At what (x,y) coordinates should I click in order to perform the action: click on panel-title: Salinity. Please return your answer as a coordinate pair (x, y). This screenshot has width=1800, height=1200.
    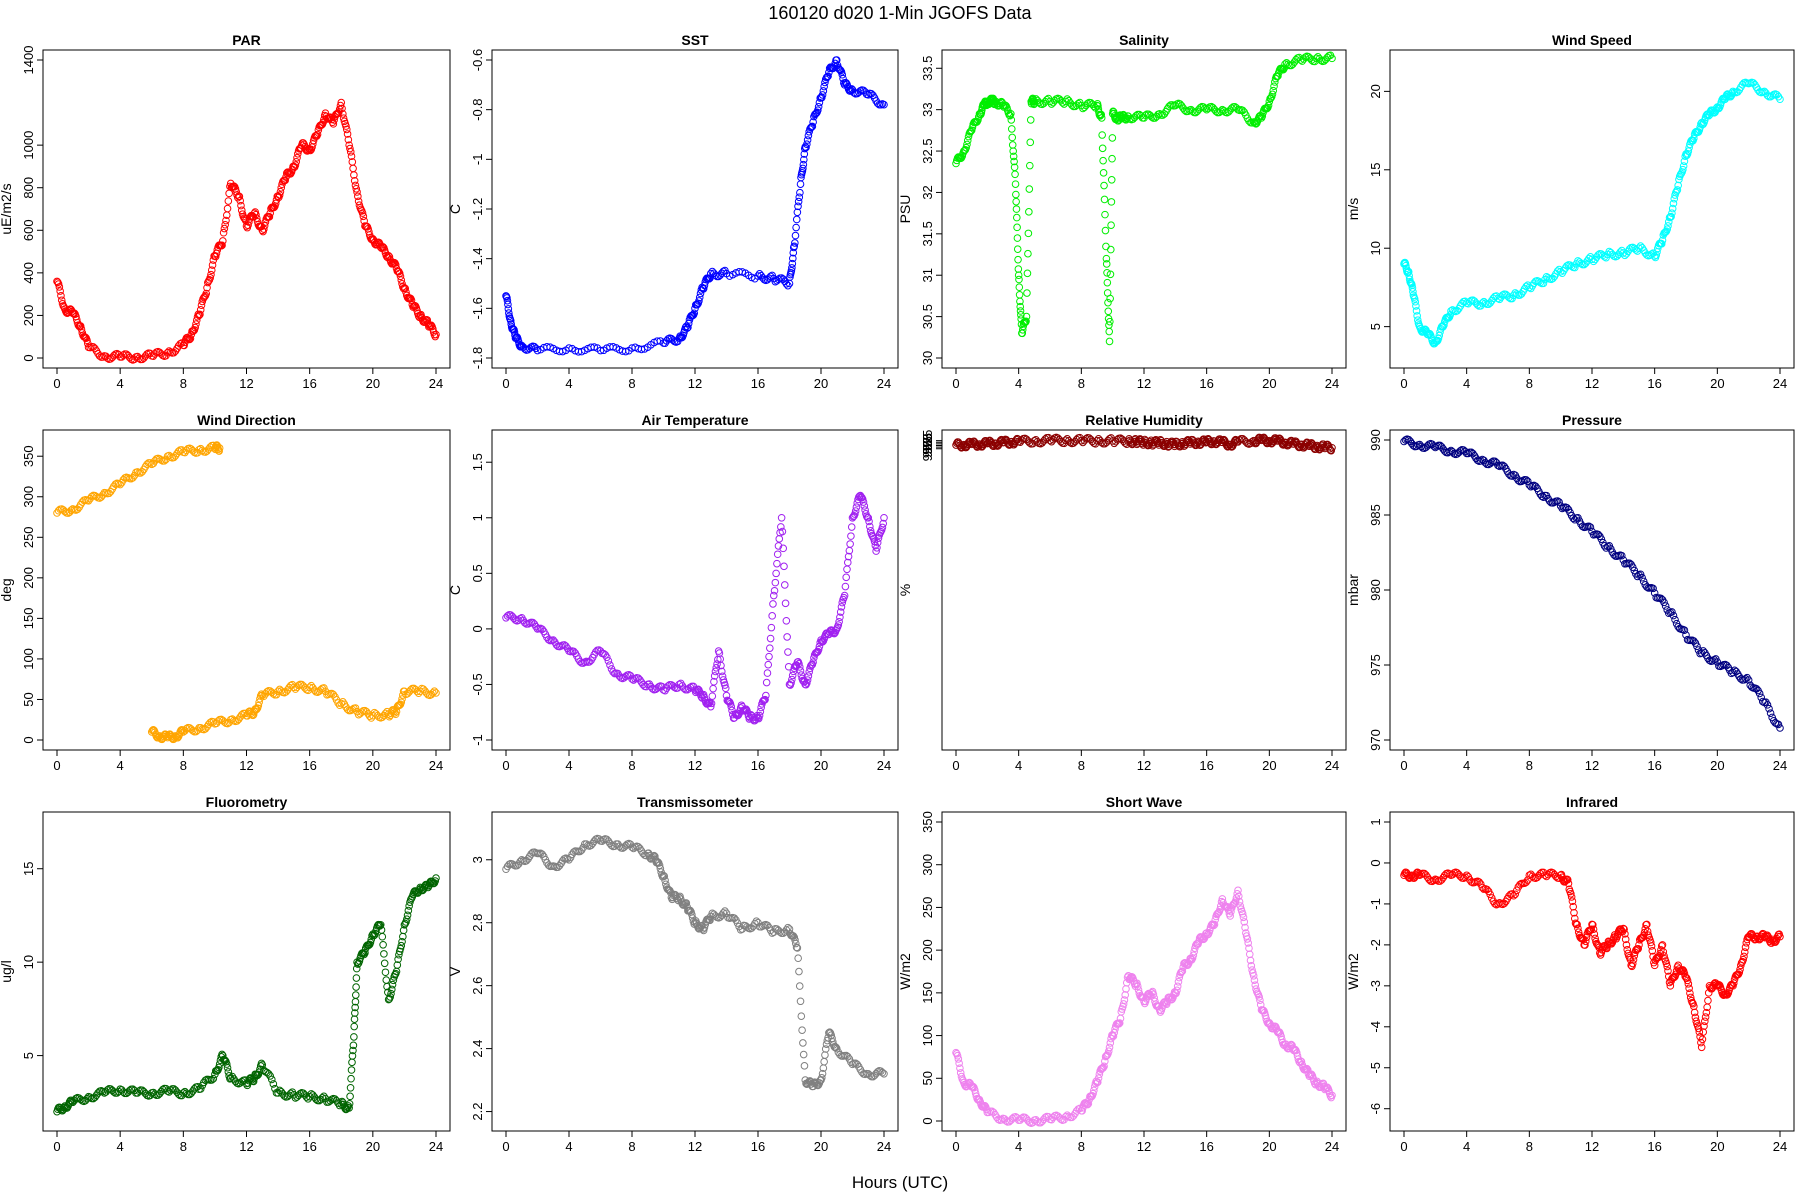
    Looking at the image, I should click on (1144, 40).